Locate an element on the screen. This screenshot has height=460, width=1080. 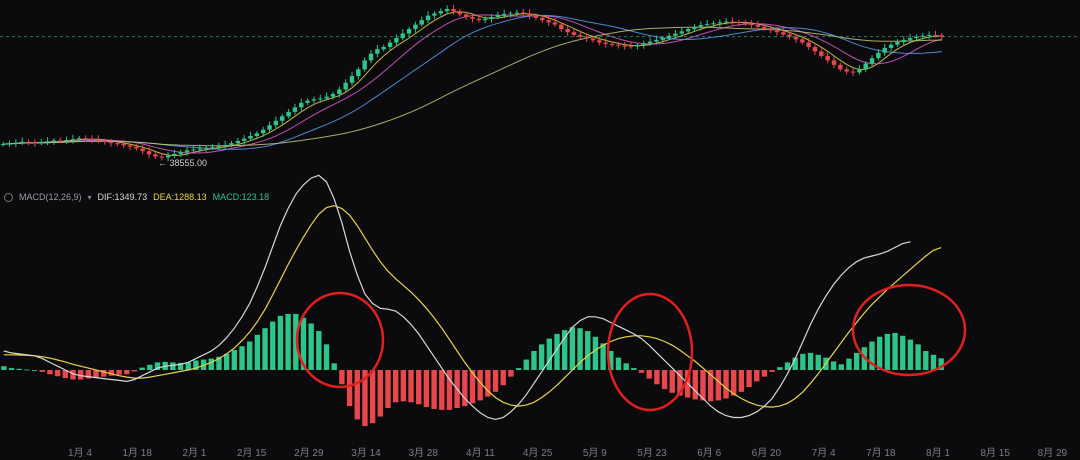
x-tick-label: 7月 4 is located at coordinates (824, 453).